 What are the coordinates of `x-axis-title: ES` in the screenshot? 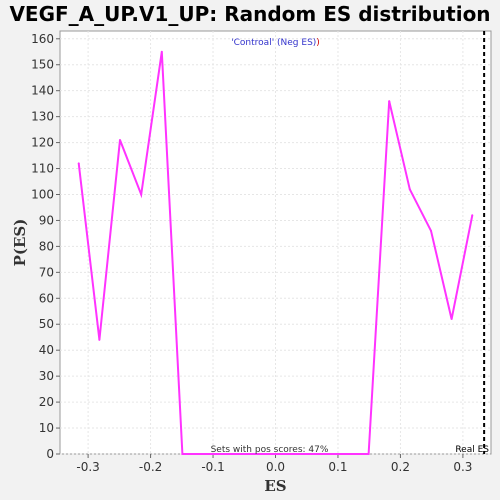 It's located at (275, 486).